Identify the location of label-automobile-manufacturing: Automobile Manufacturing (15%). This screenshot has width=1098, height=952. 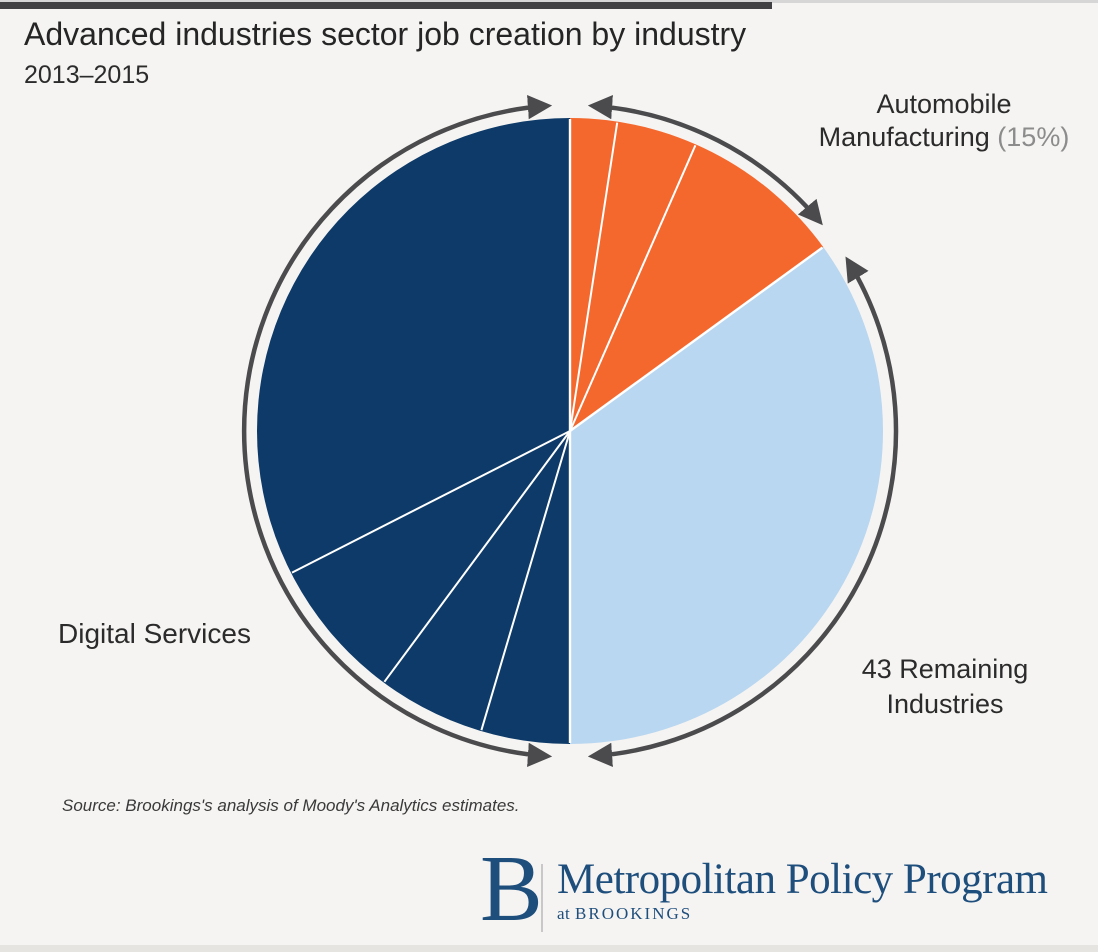
(938, 121).